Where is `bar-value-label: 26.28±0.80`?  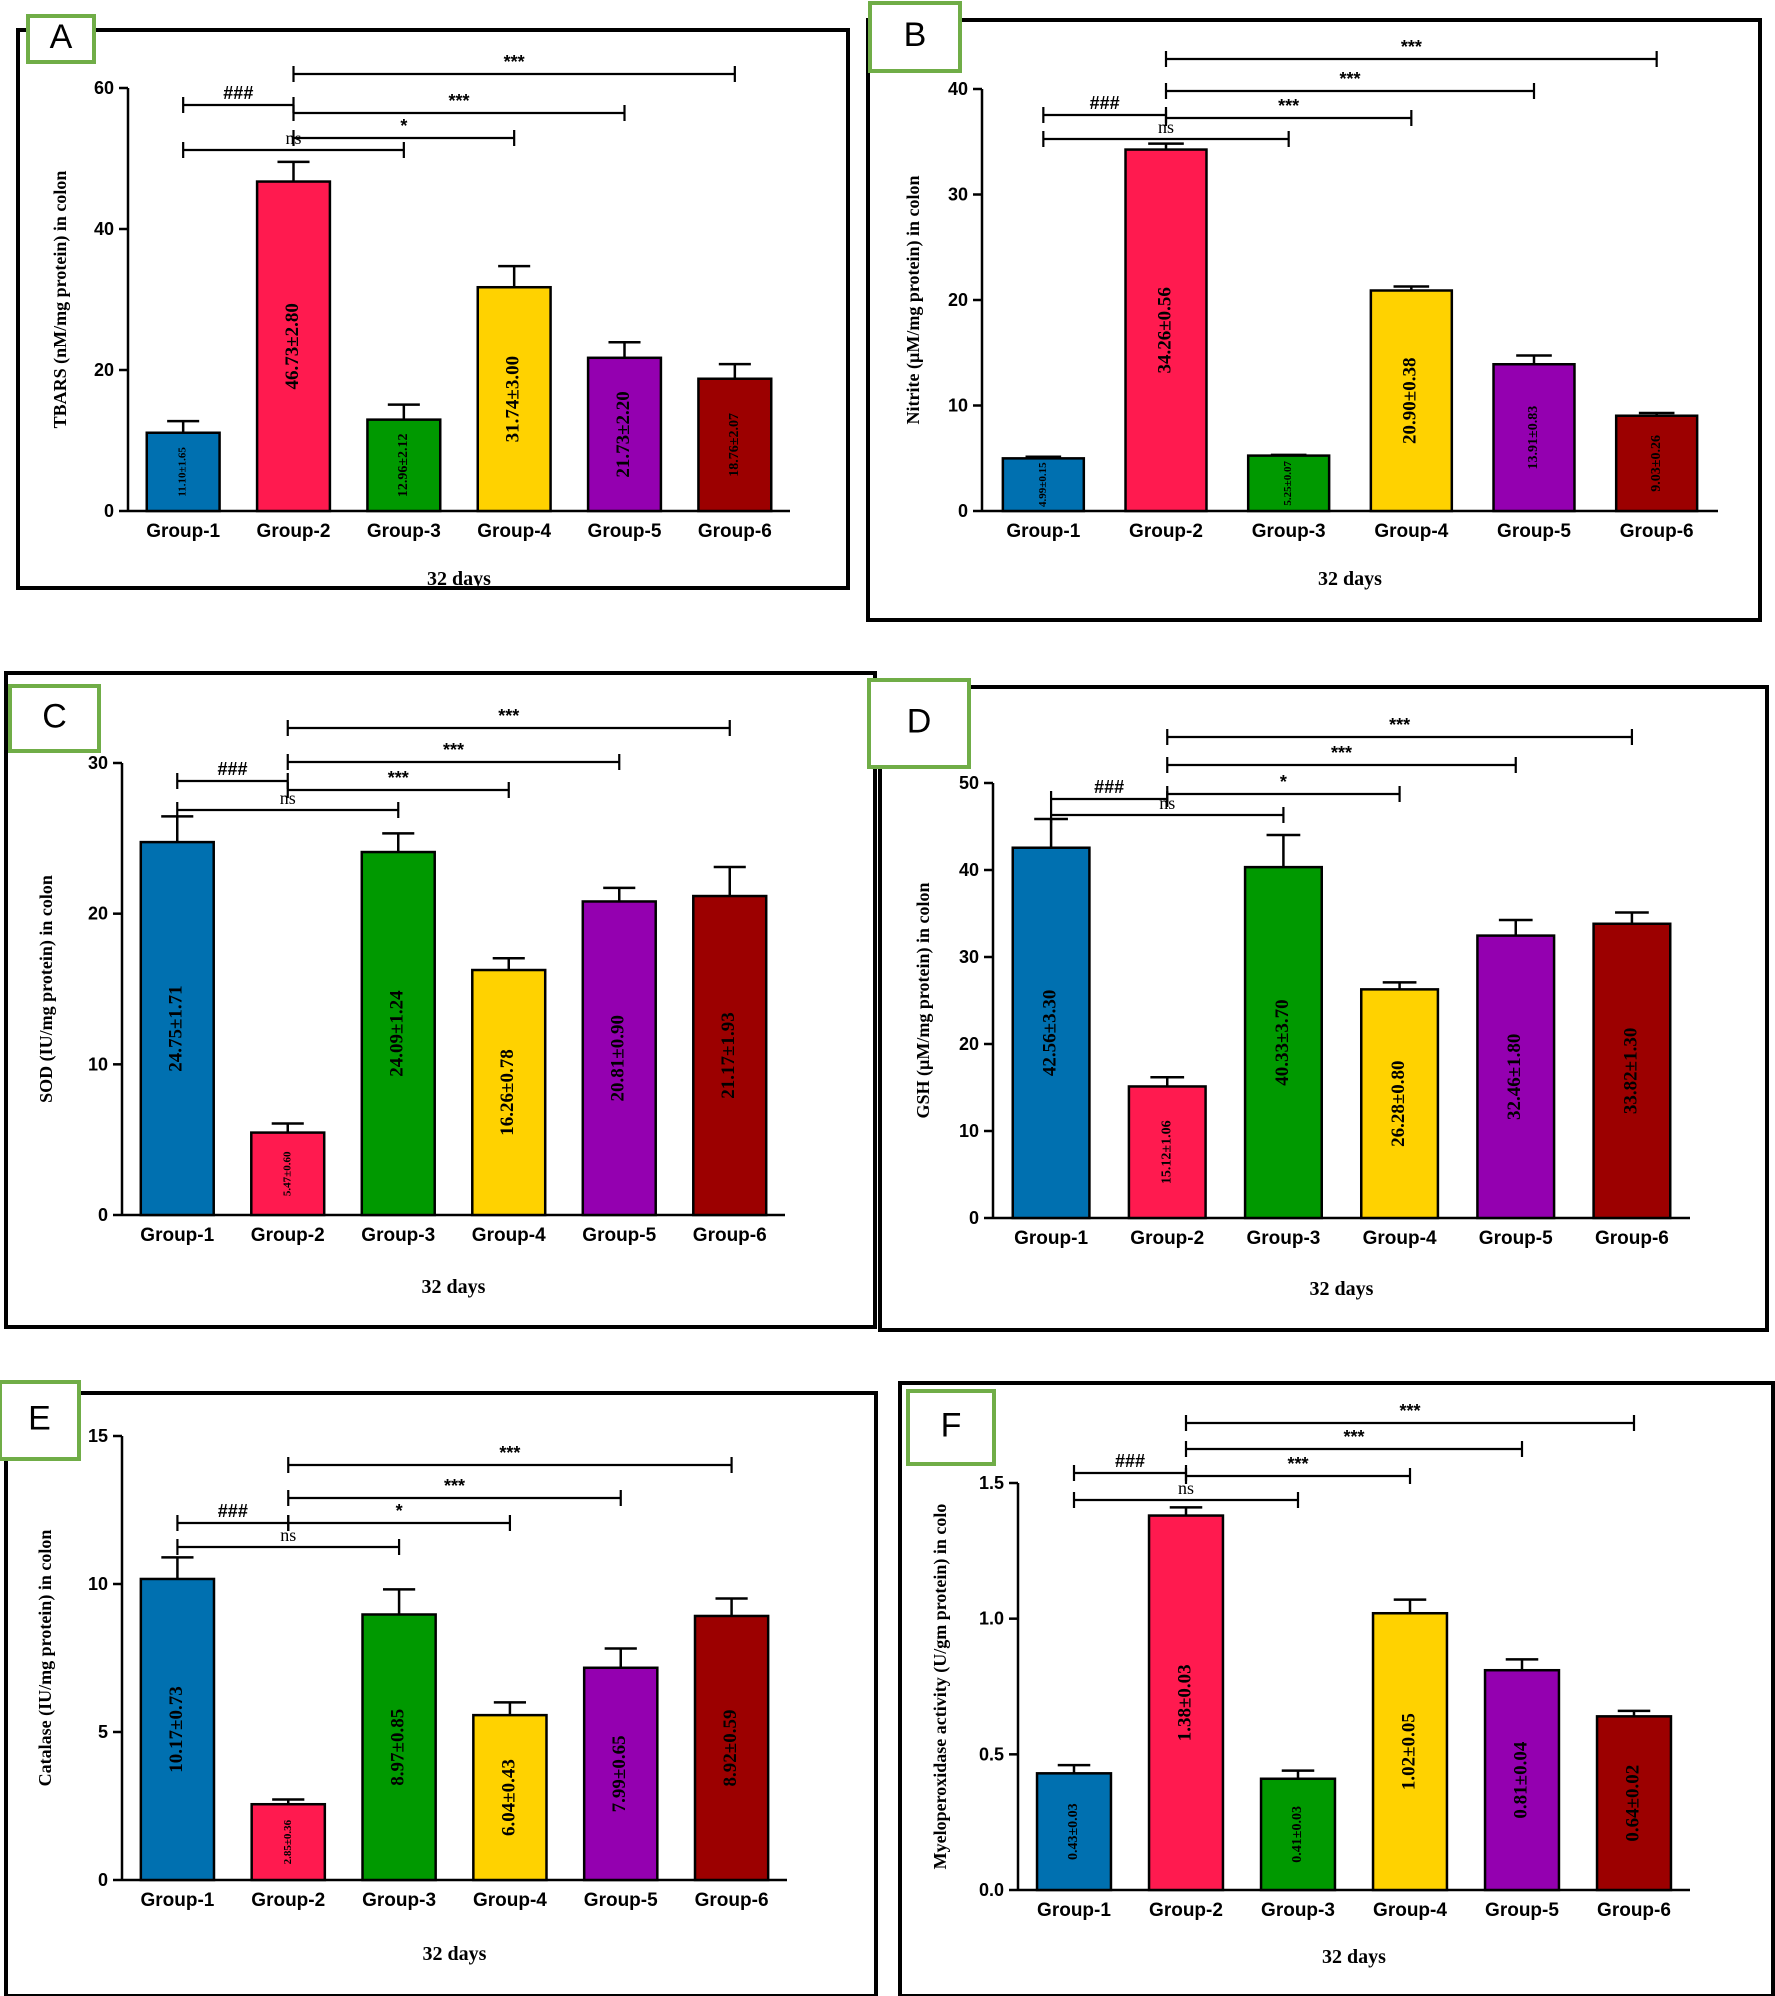 bar-value-label: 26.28±0.80 is located at coordinates (1398, 1103).